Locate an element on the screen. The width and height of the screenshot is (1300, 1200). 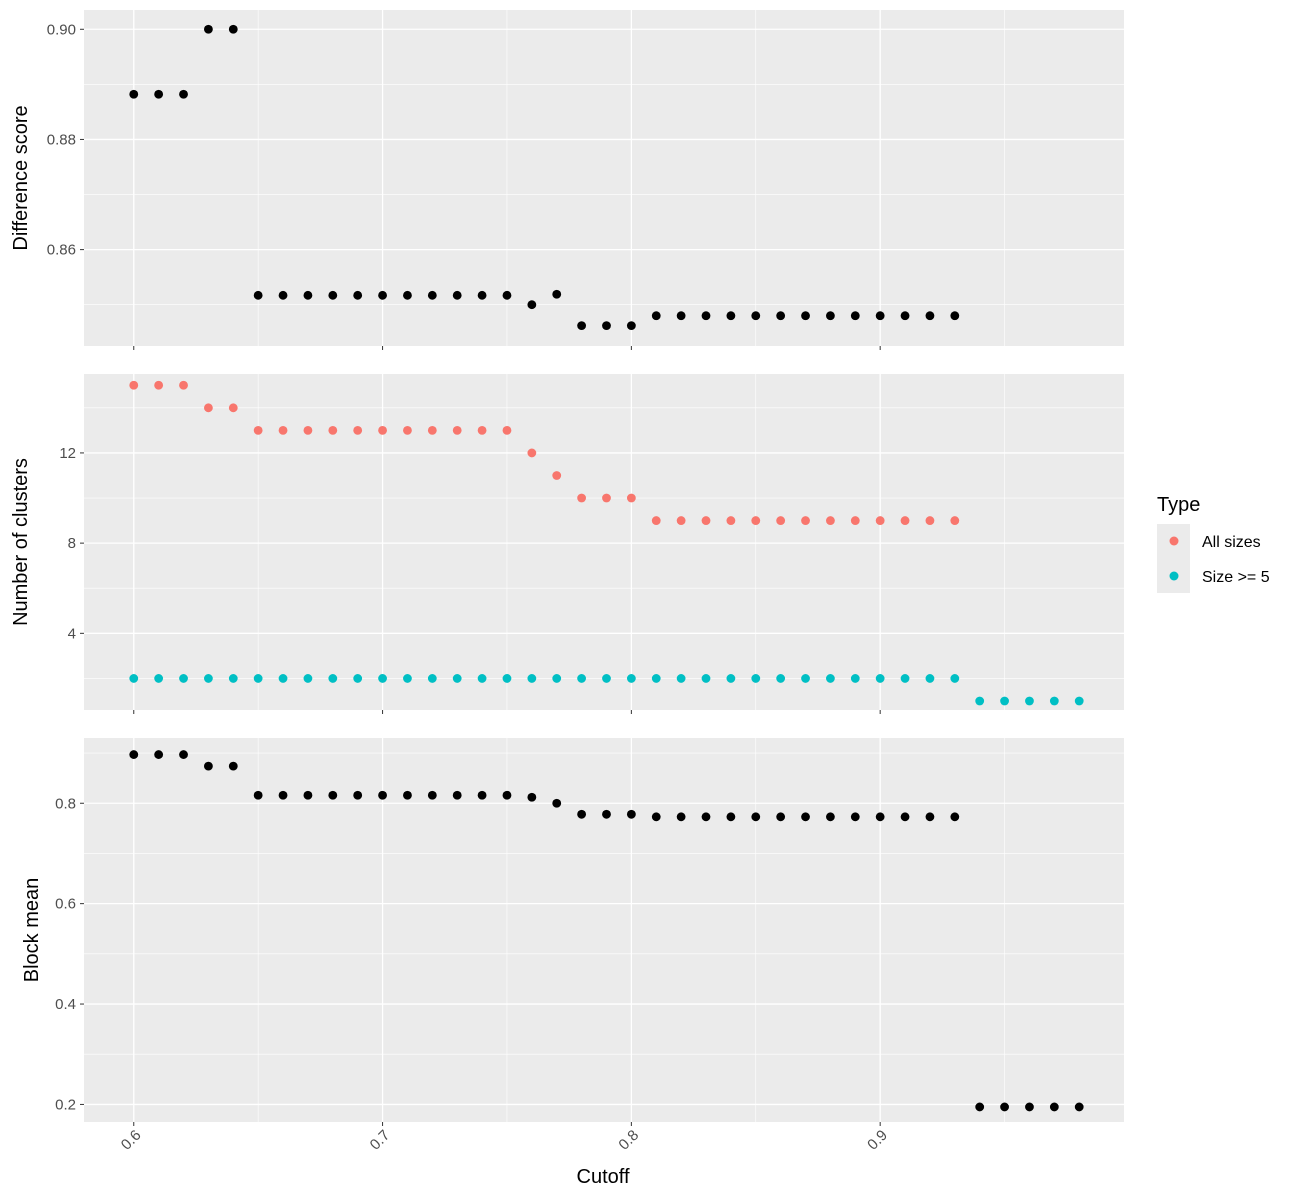
y-tick-label: 0.90 is located at coordinates (61, 29).